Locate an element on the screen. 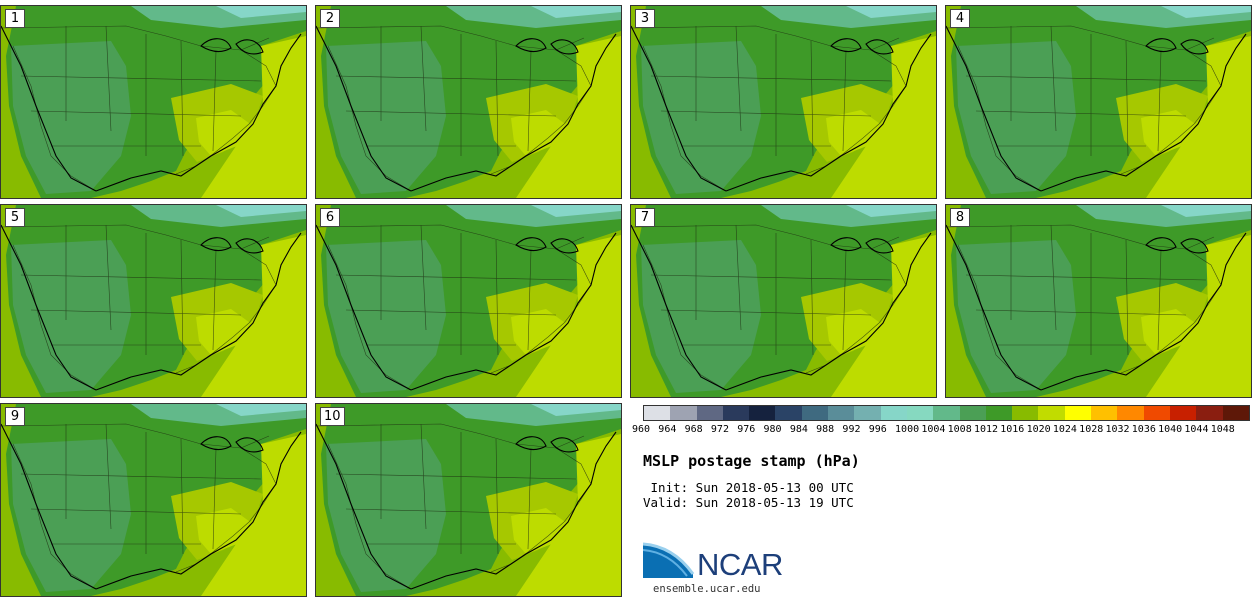  member-number: 5 is located at coordinates (15, 217).